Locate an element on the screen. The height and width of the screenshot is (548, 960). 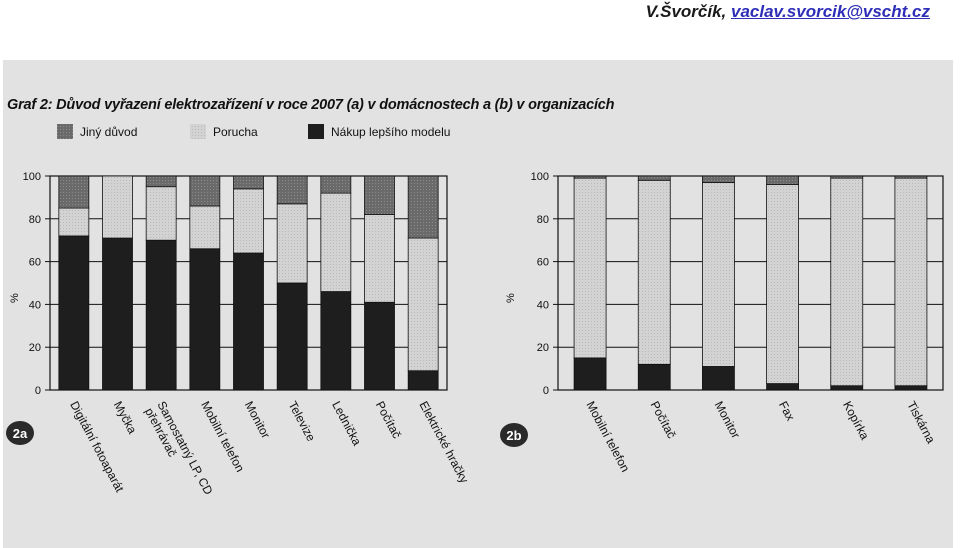
bar-fax-nakup-lepsiho-modelu is located at coordinates (782, 387).